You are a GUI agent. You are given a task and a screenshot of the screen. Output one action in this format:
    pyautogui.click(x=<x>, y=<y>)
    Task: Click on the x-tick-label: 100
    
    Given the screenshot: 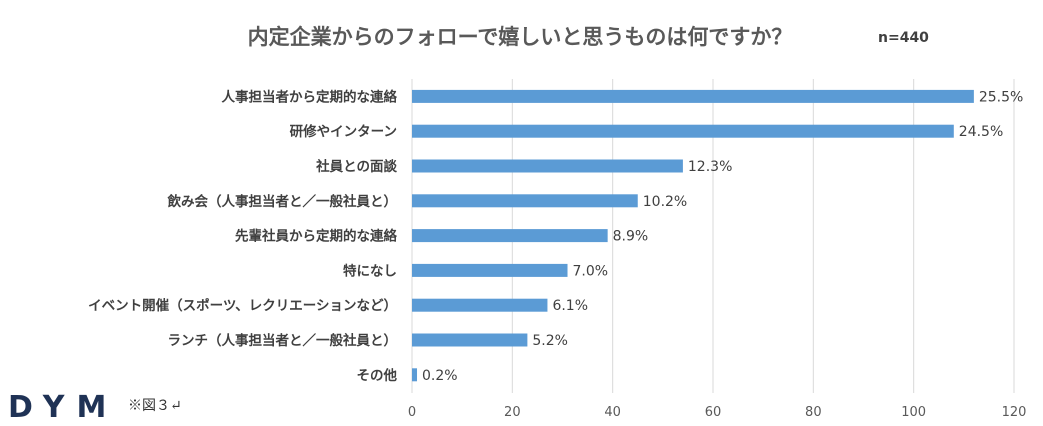 What is the action you would take?
    pyautogui.click(x=913, y=412)
    